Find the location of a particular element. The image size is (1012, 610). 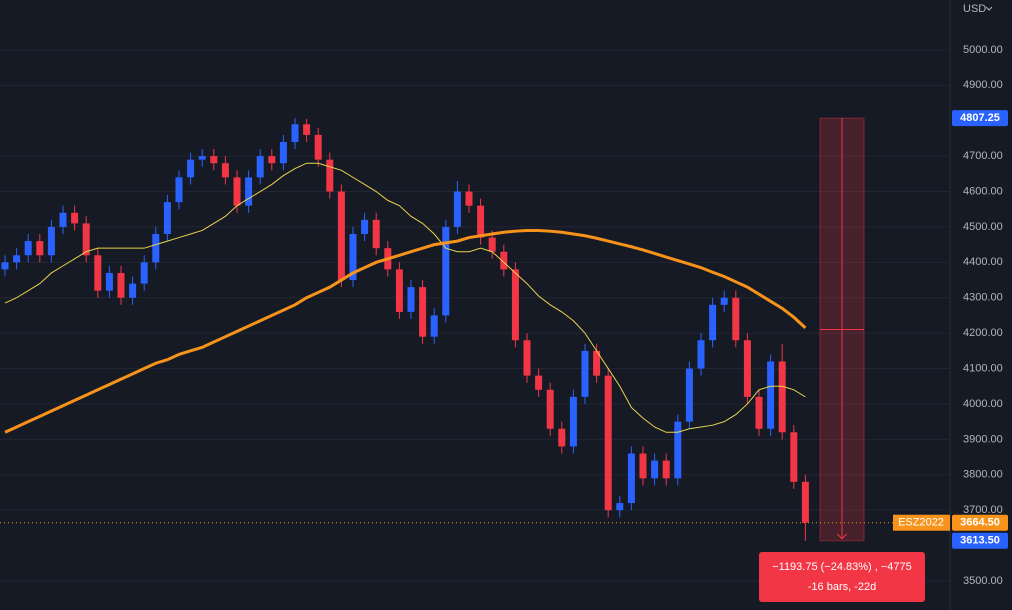

y-tick-label: 4300.00 is located at coordinates (983, 298).